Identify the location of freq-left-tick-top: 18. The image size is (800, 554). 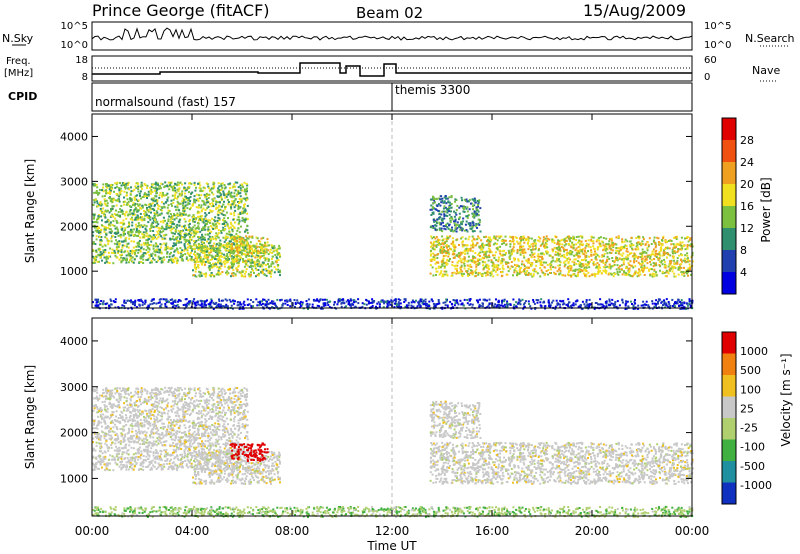
(81, 60).